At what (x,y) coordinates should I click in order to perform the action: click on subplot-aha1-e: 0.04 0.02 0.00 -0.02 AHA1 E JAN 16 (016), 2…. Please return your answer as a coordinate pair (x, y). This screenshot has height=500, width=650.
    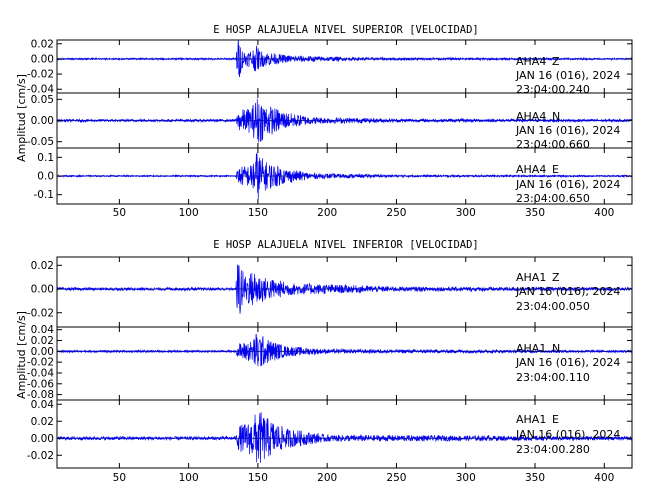
    Looking at the image, I should click on (330, 434).